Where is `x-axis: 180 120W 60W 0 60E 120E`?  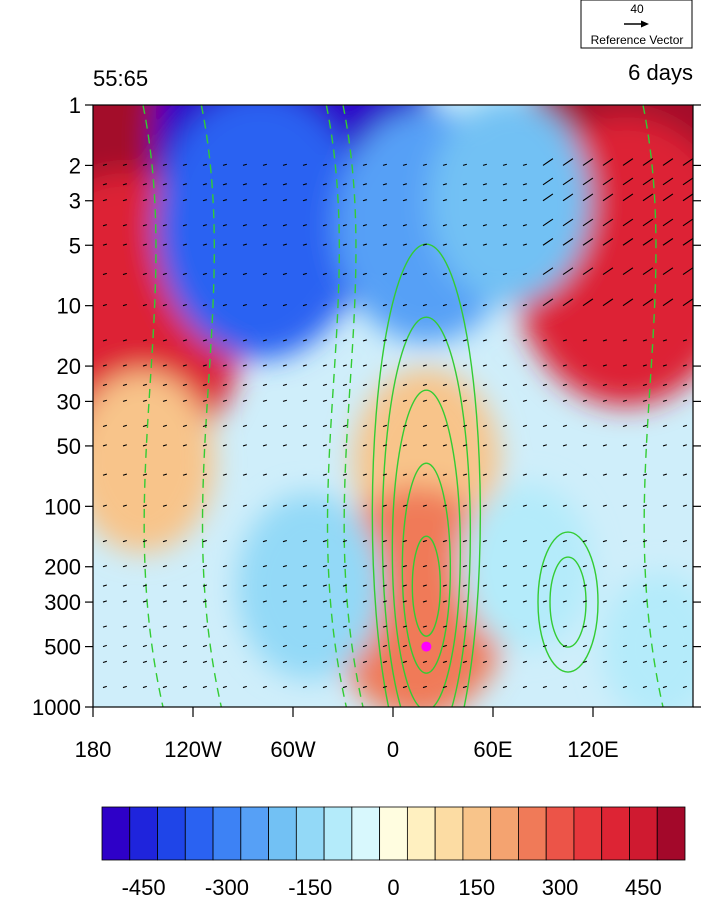 x-axis: 180 120W 60W 0 60E 120E is located at coordinates (347, 734).